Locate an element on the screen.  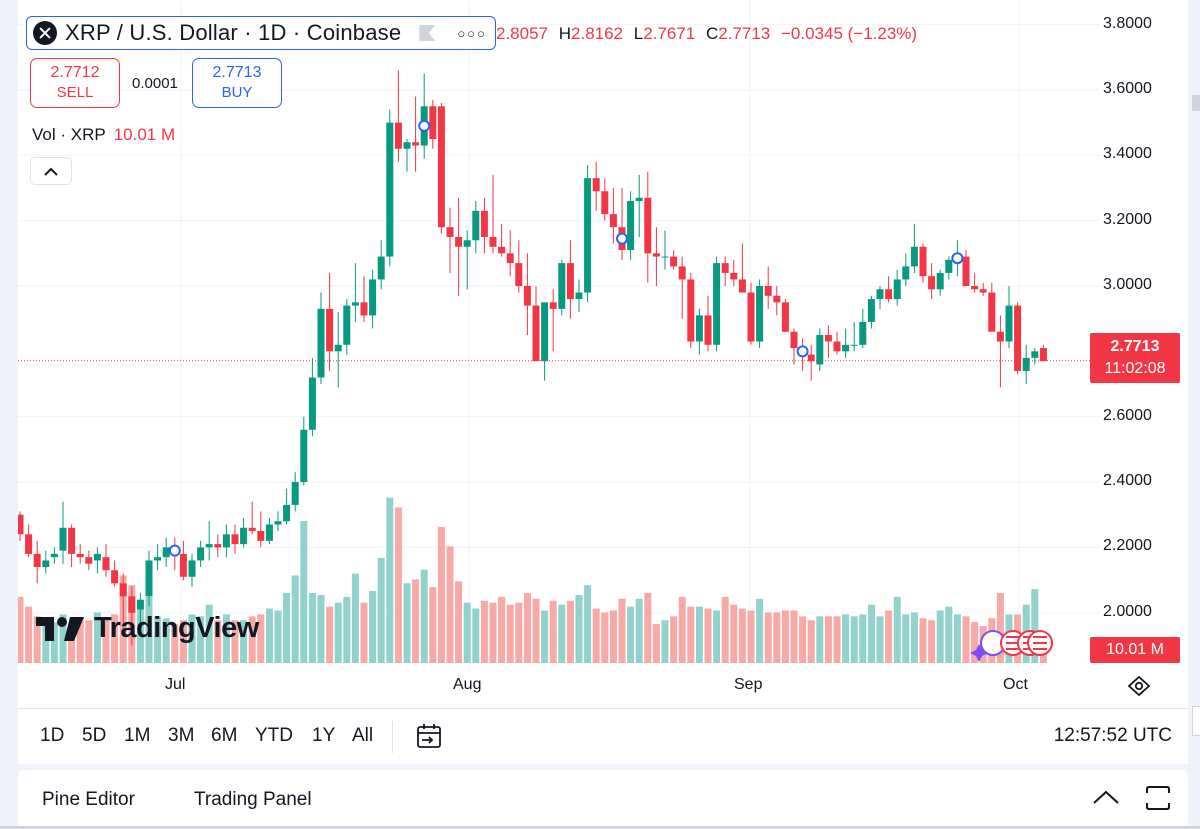
spread-value: 0.0001 is located at coordinates (155, 83).